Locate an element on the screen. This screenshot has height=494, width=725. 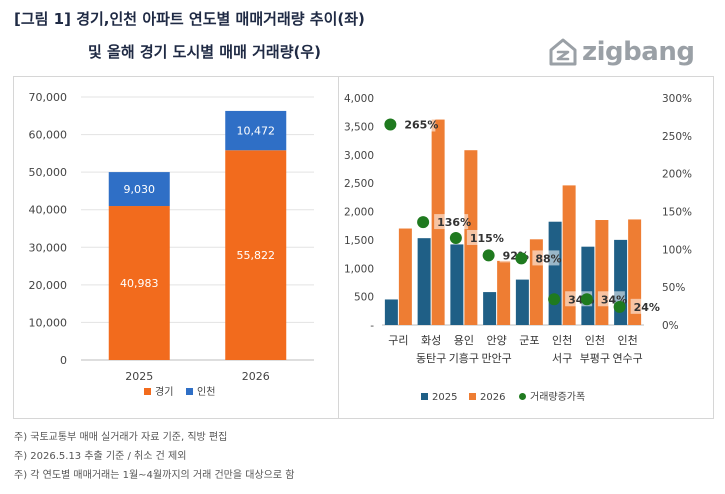
footnote: 주) 국토교통부 매매 실거래가 자료 기준, 직방 편집 is located at coordinates (121, 437).